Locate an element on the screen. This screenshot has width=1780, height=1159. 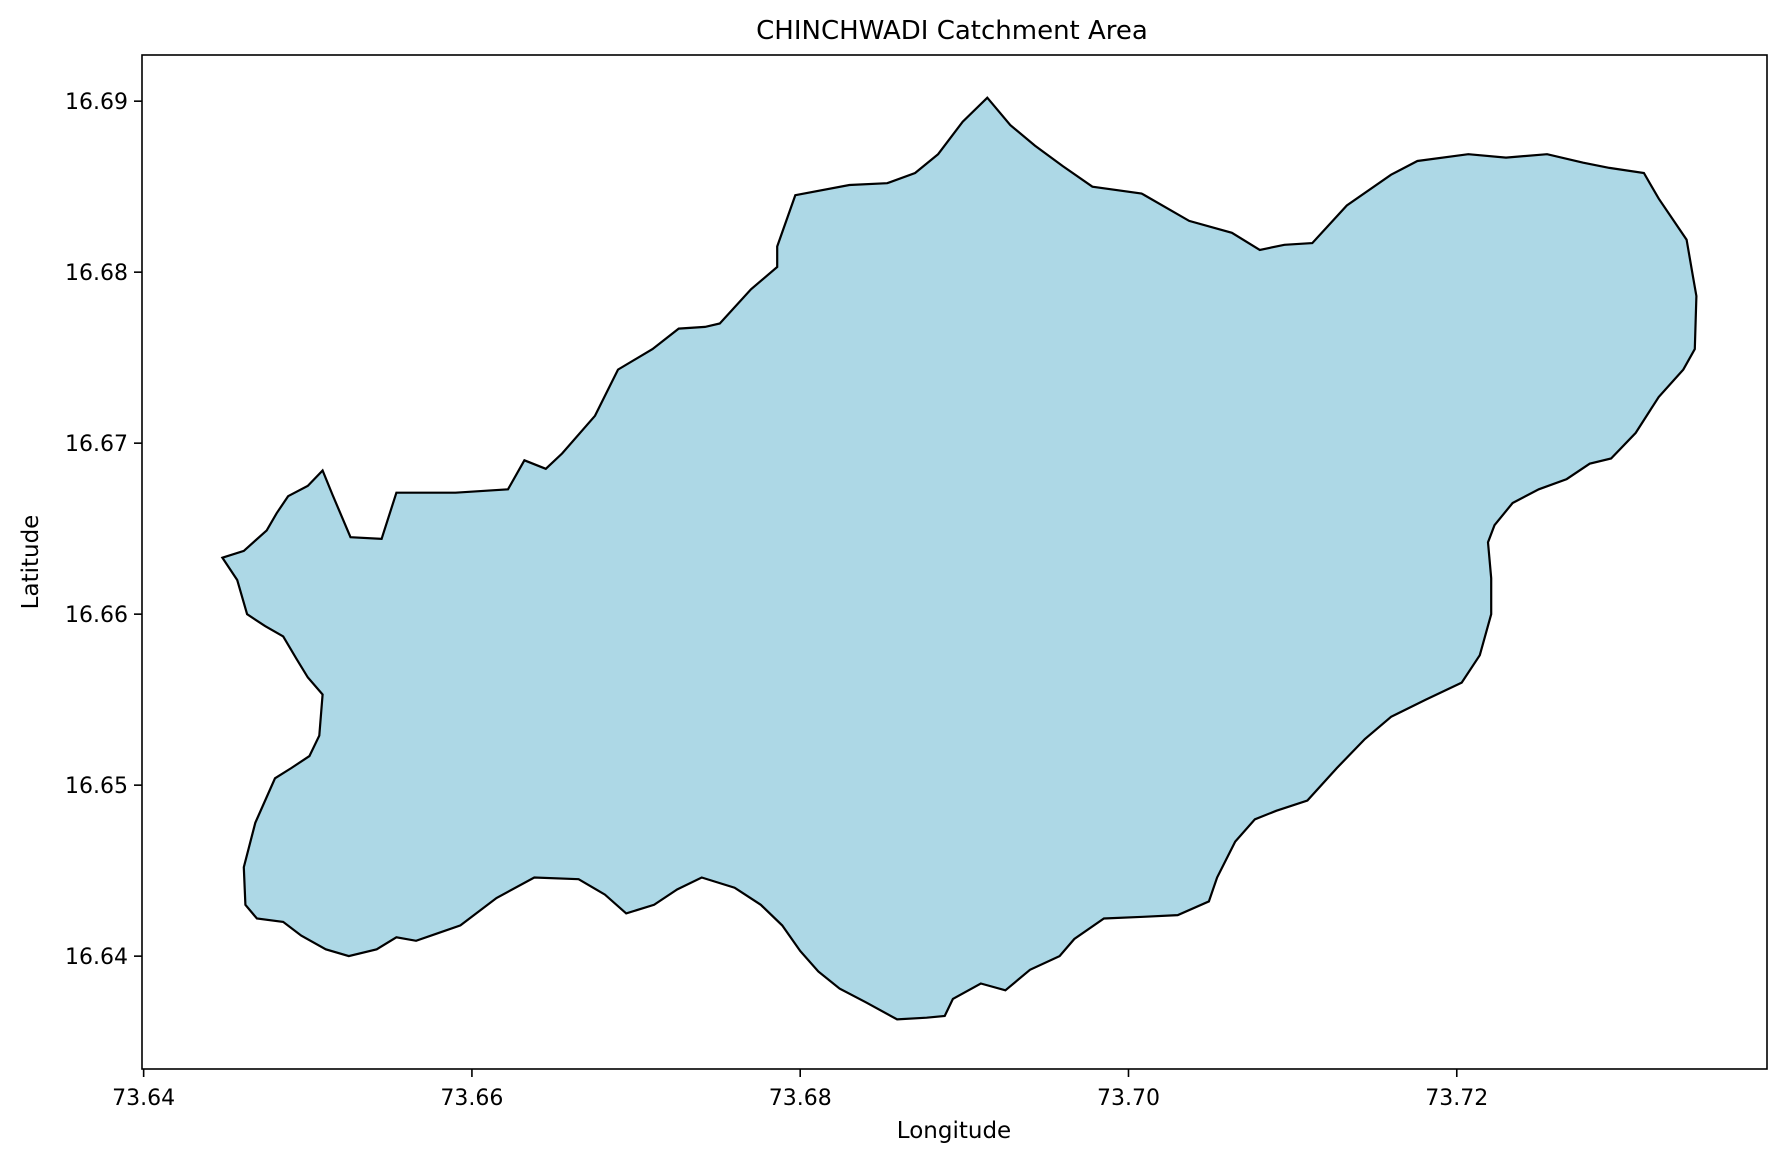
y-tick-label: 16.67 is located at coordinates (96, 444).